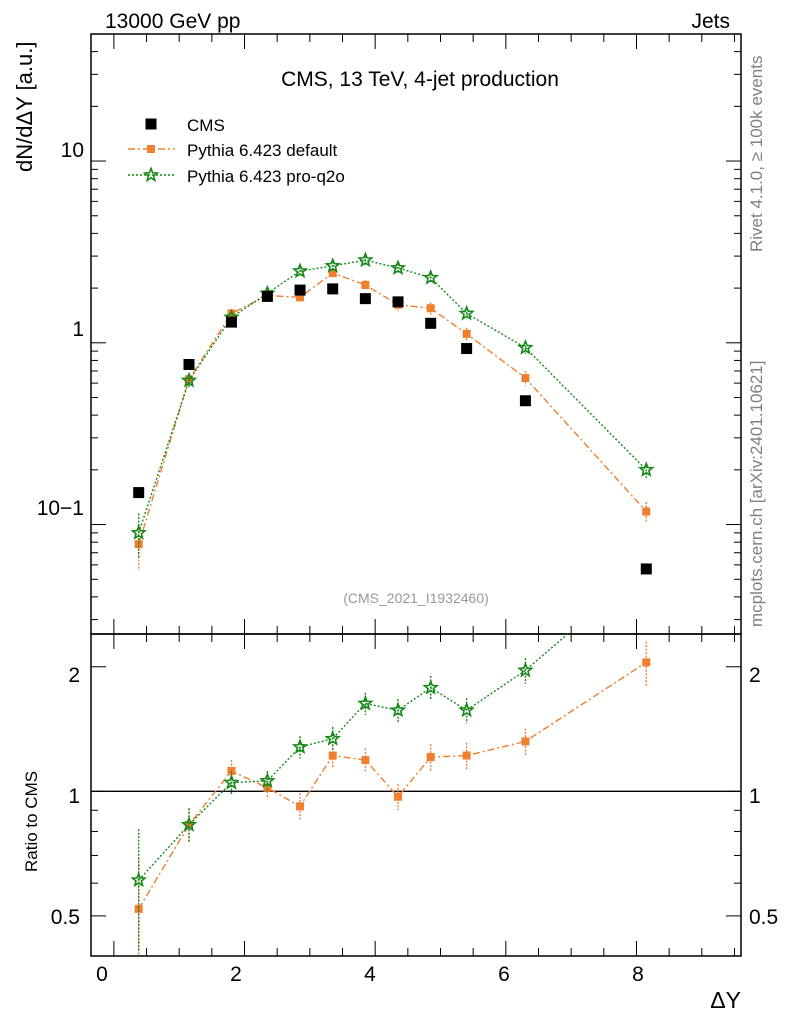 This screenshot has height=1024, width=786. Describe the element at coordinates (236, 974) in the screenshot. I see `x-tick-label-2: 2` at that location.